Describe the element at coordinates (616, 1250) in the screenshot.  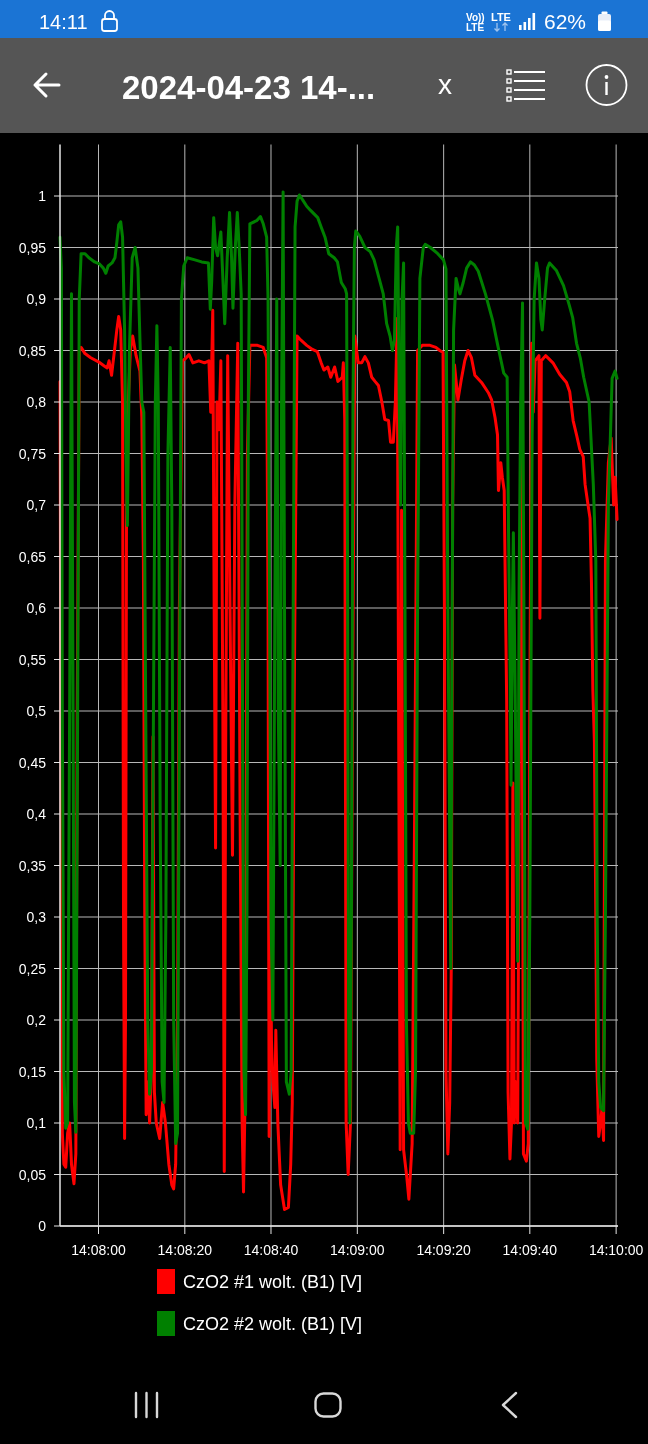
I see `x-tick-label: 14:10:00` at that location.